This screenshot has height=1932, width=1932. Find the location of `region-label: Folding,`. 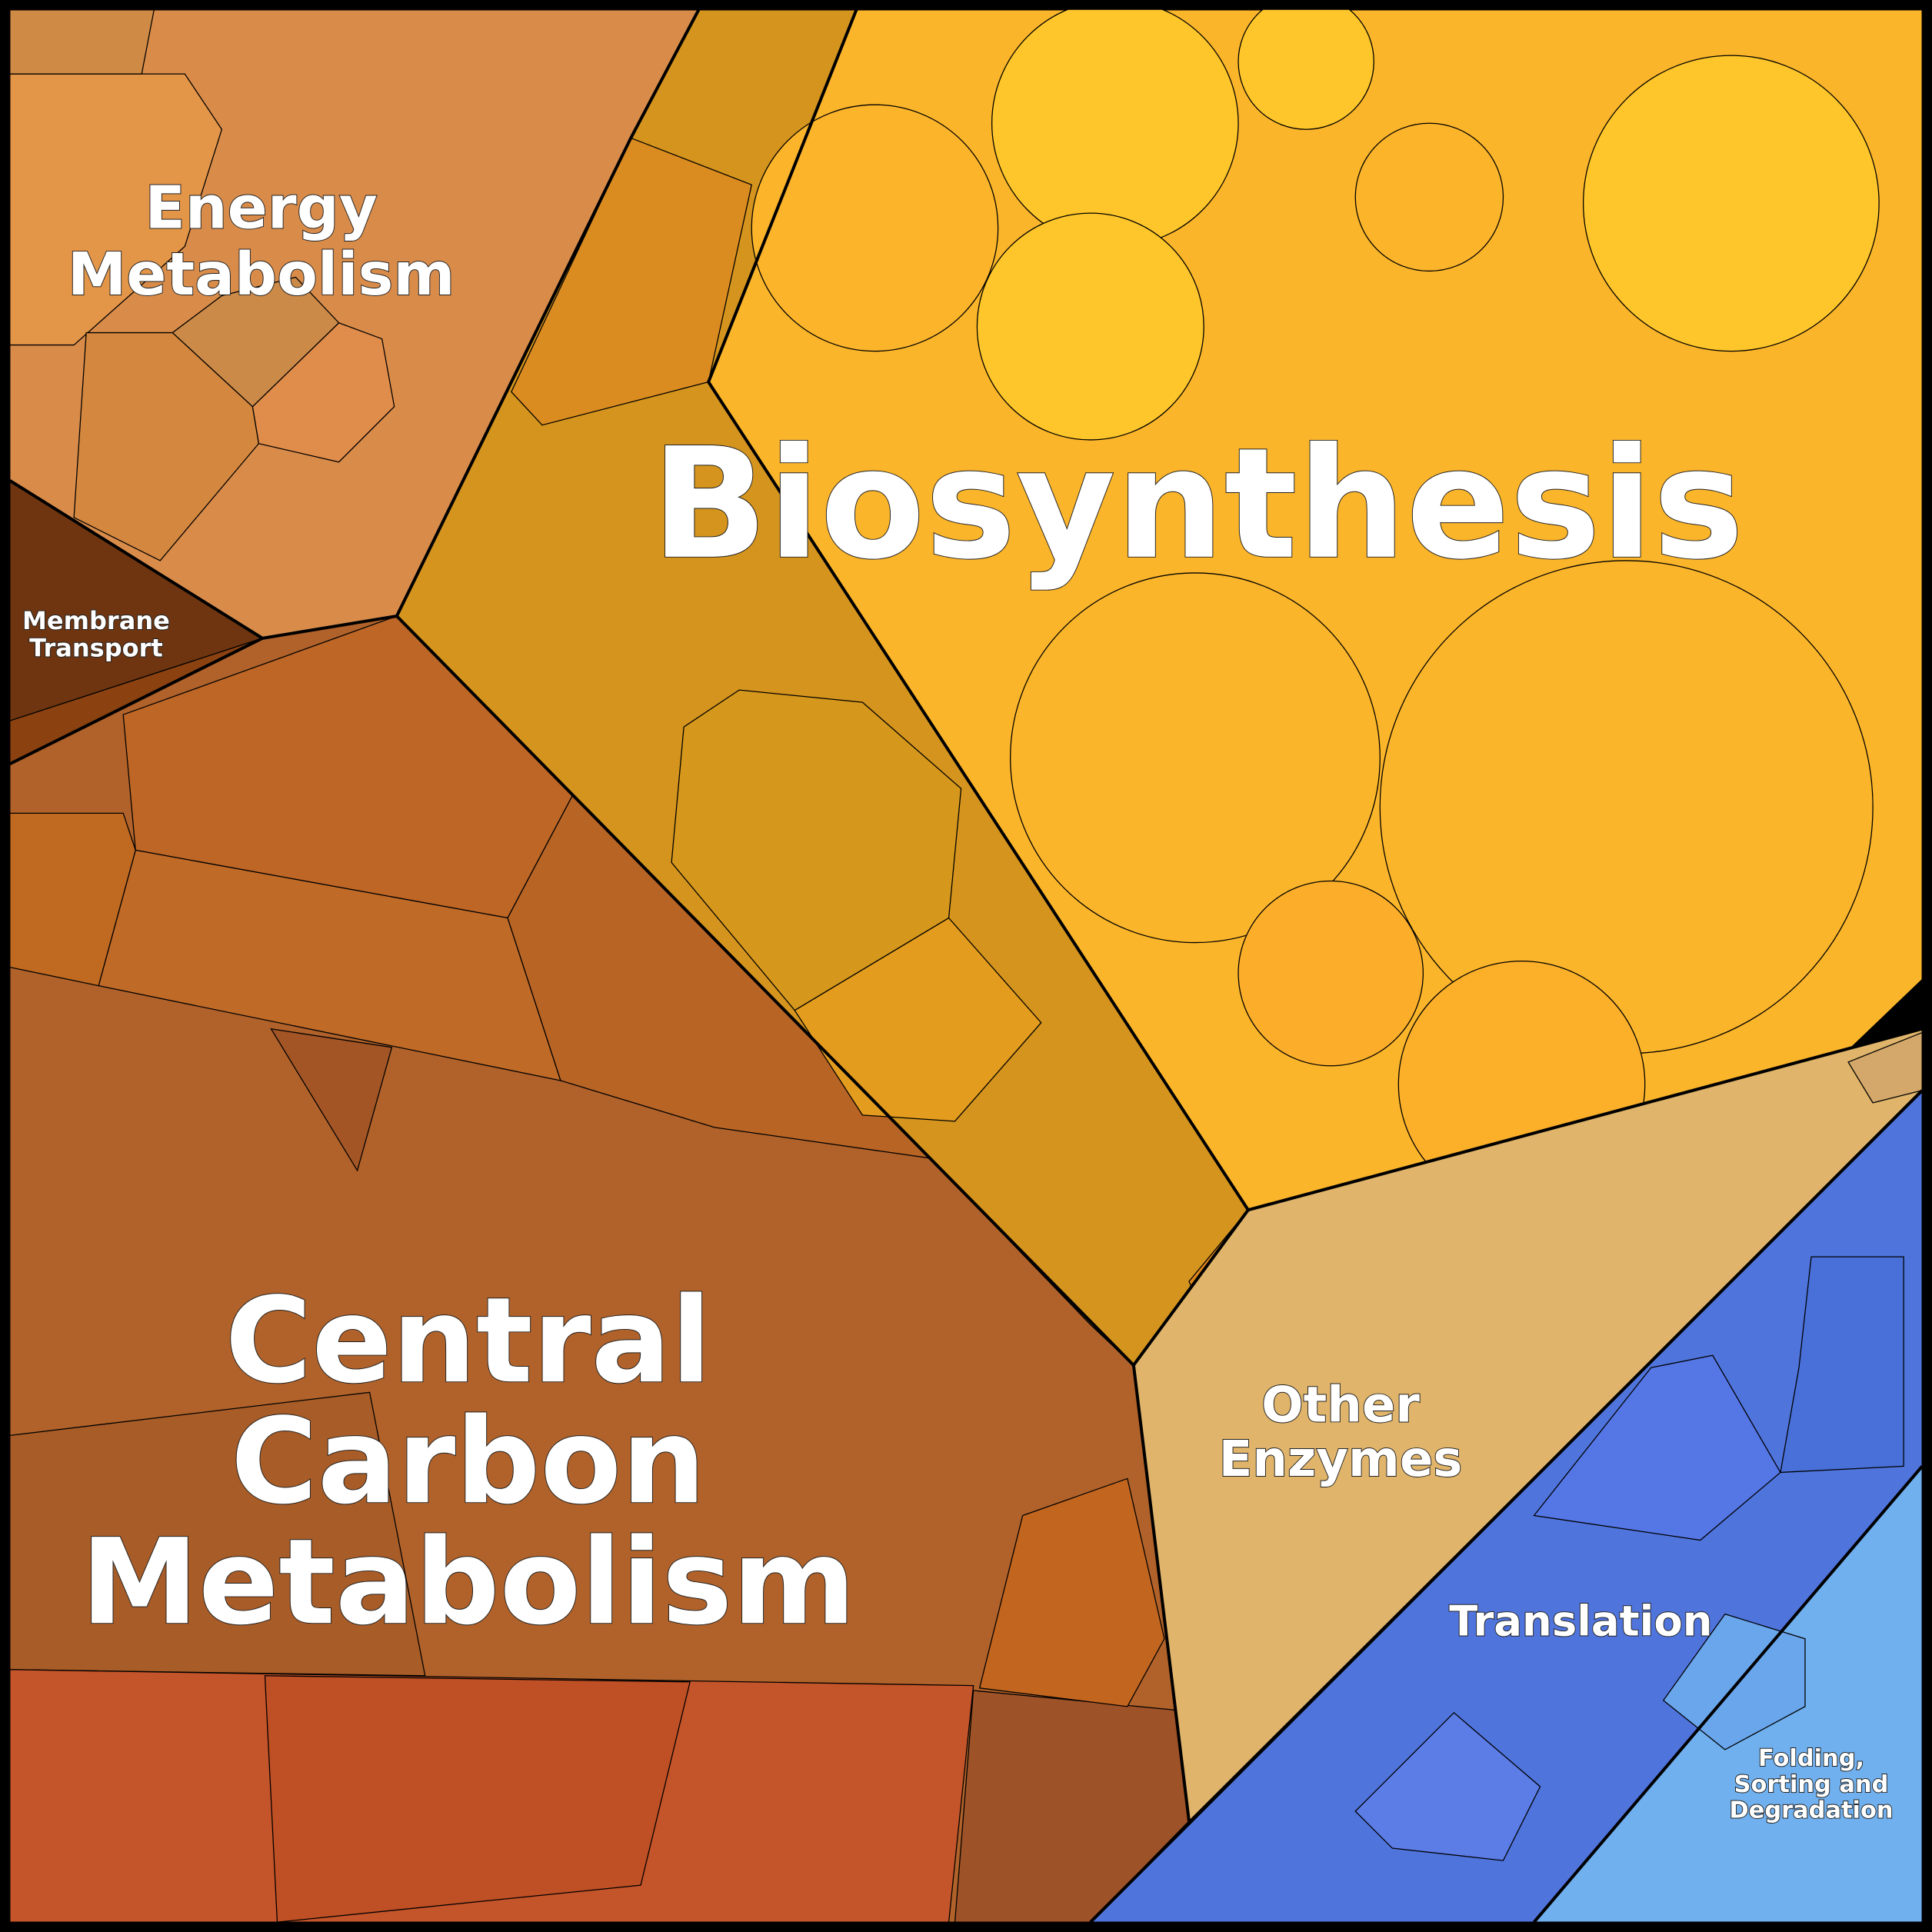

region-label: Folding, is located at coordinates (1811, 1758).